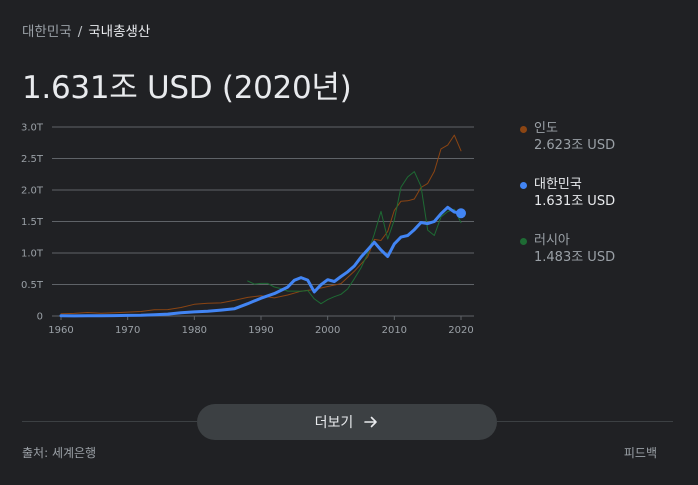 This screenshot has height=485, width=698. I want to click on y-tick-label: 3.0T, so click(32, 128).